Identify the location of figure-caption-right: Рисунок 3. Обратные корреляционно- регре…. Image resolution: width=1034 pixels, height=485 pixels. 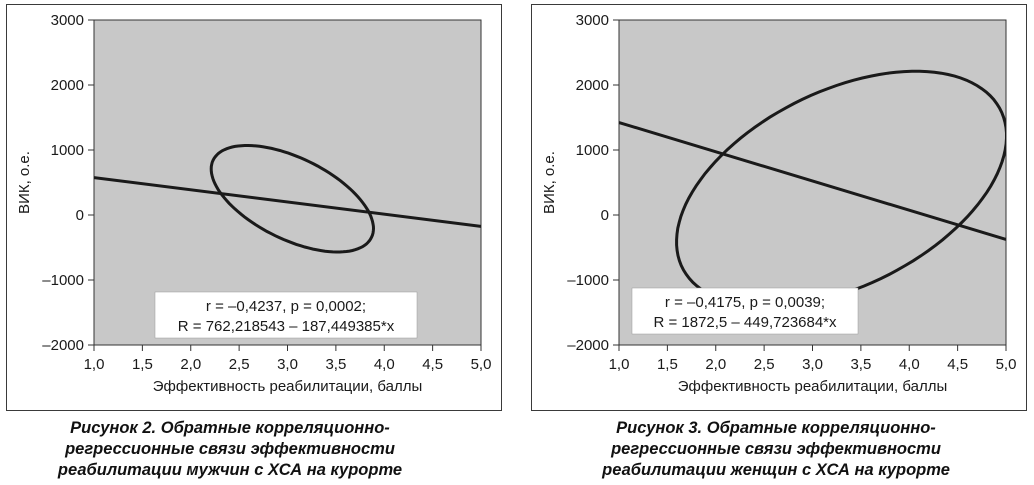
(776, 449).